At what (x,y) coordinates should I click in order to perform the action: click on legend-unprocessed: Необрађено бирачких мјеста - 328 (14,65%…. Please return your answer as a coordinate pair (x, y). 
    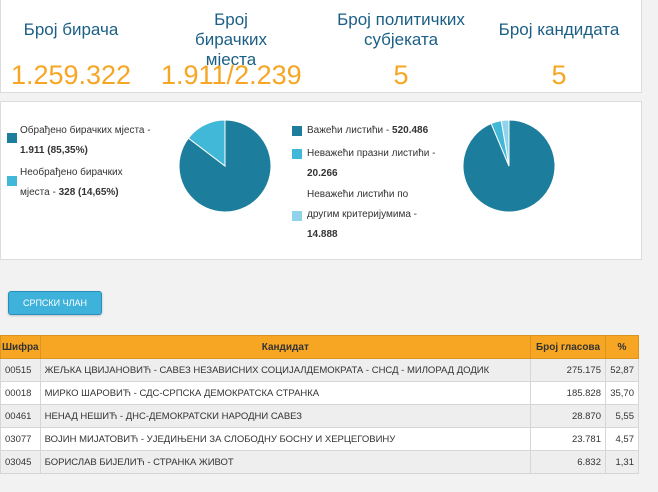
    Looking at the image, I should click on (87, 183).